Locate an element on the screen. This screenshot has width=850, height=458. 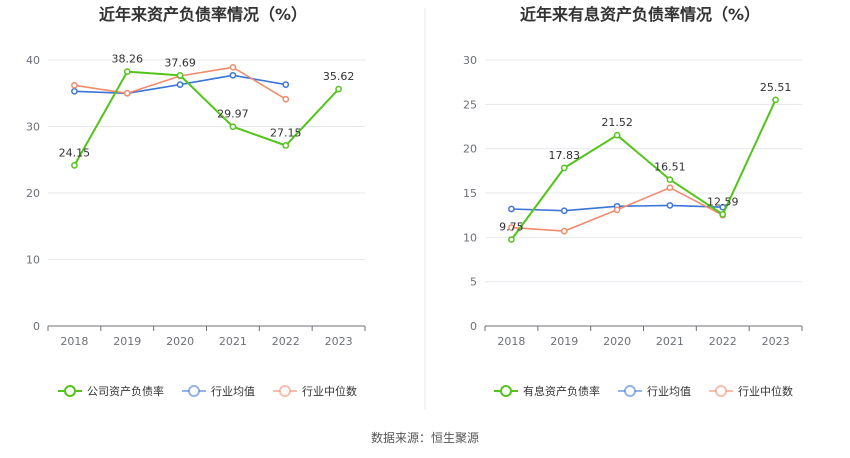
chart2-x-tick-label: 2018 is located at coordinates (511, 341).